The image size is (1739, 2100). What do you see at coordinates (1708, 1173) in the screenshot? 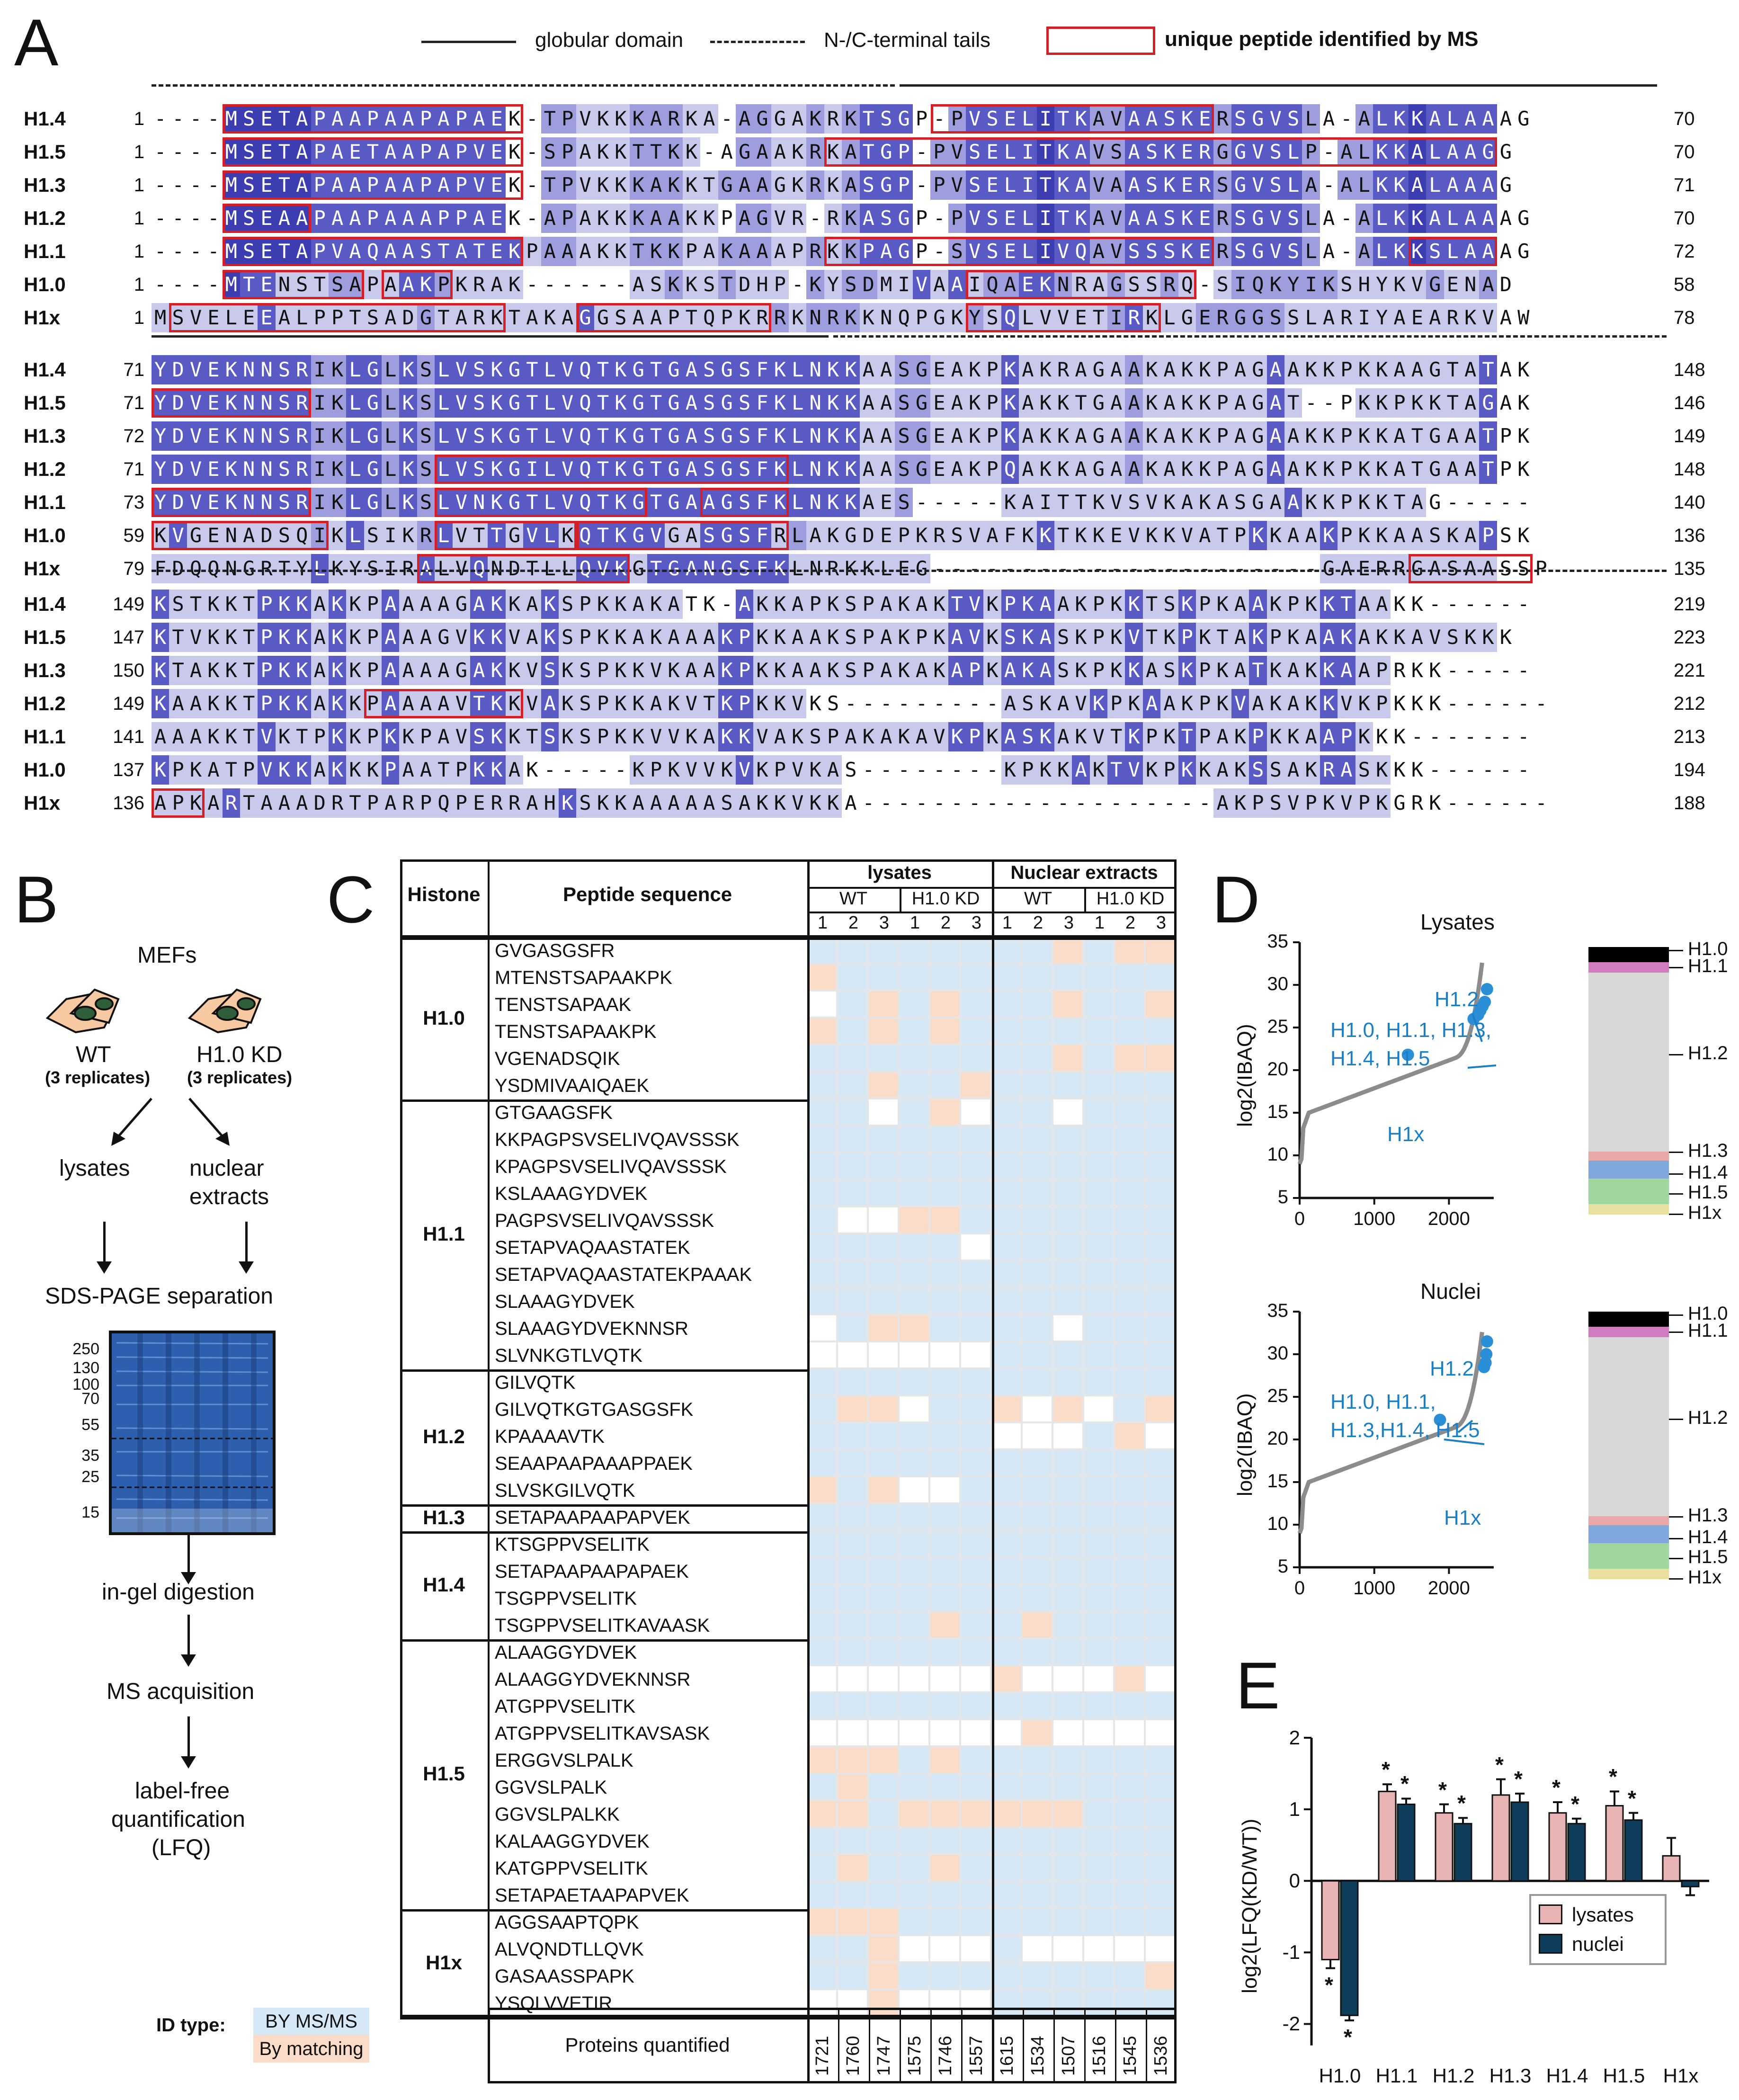
I see `composition-label: H1.4` at bounding box center [1708, 1173].